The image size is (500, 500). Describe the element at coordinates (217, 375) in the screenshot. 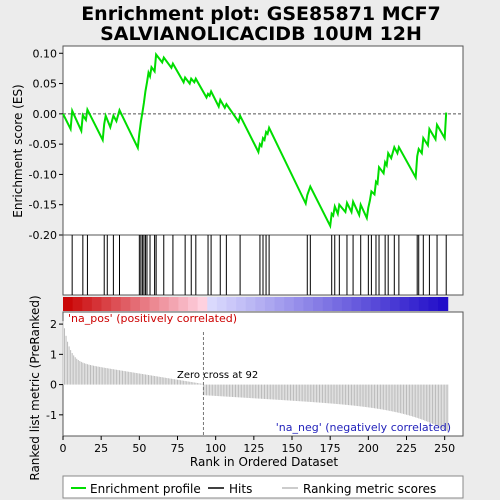

I see `zero-cross-label: Zero cross at 92` at that location.